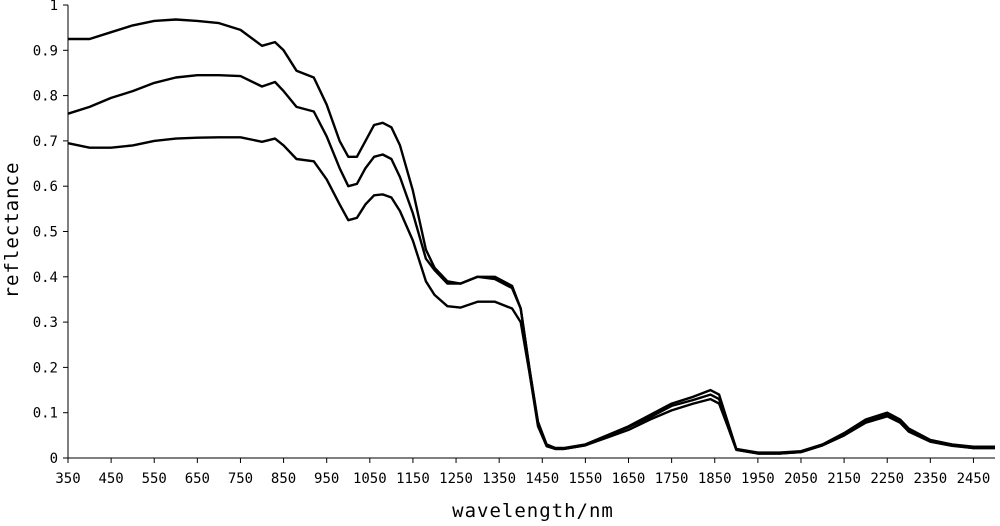  I want to click on y-axis-title: reflectance, so click(12, 230).